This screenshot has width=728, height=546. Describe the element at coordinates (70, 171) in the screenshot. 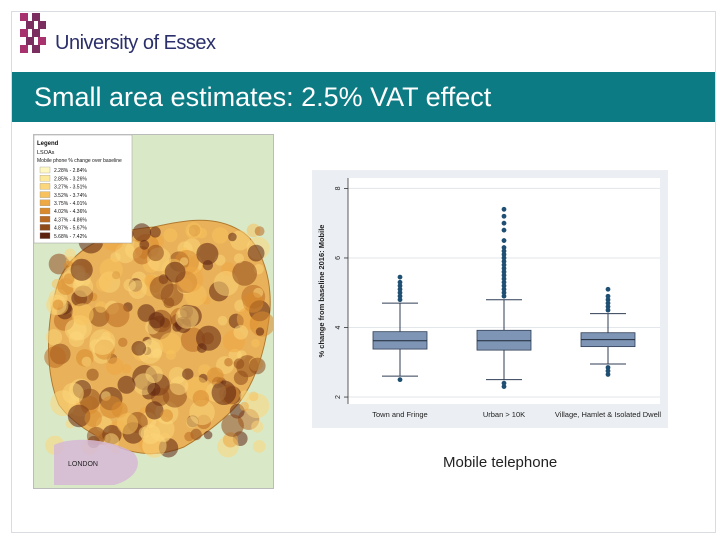

I see `legend-label: 2.28% - 2.84%` at that location.